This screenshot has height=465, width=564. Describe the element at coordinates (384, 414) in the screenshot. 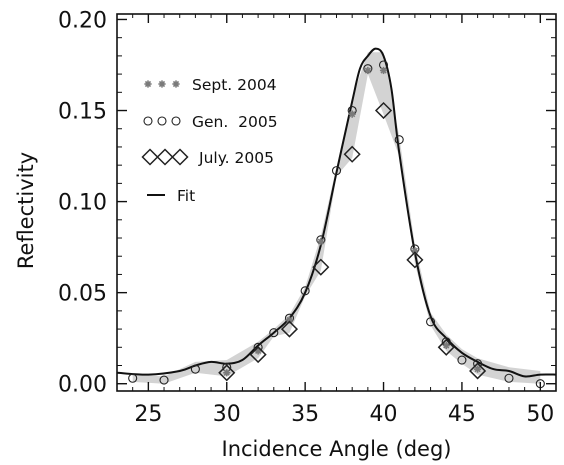

I see `x-tick-label: 40` at that location.